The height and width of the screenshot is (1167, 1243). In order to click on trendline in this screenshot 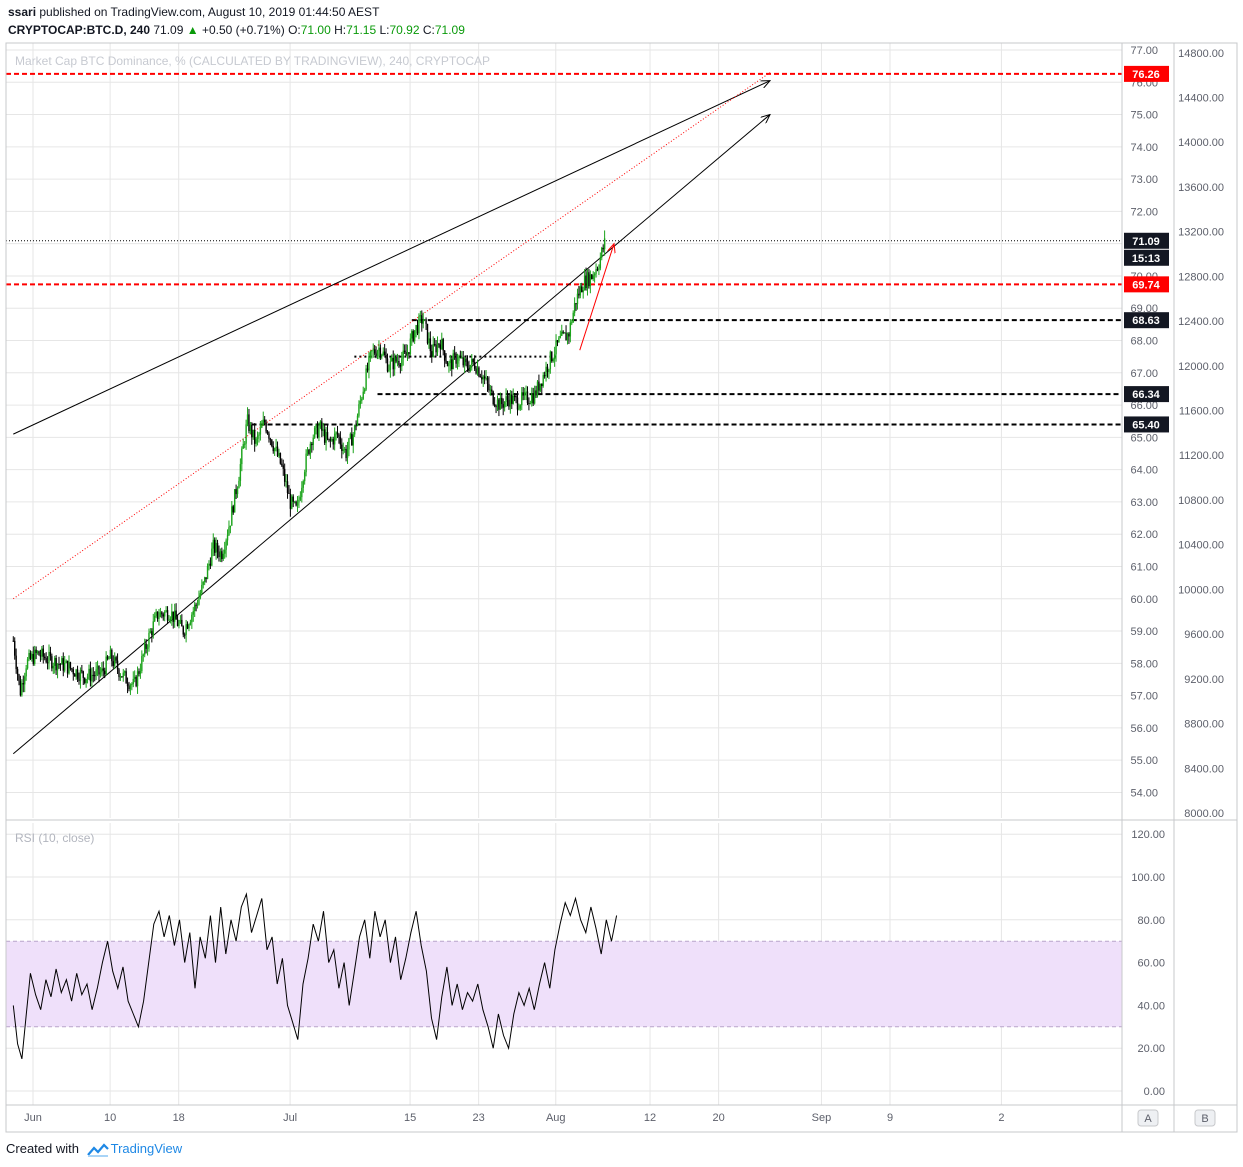, I will do `click(596, 297)`.